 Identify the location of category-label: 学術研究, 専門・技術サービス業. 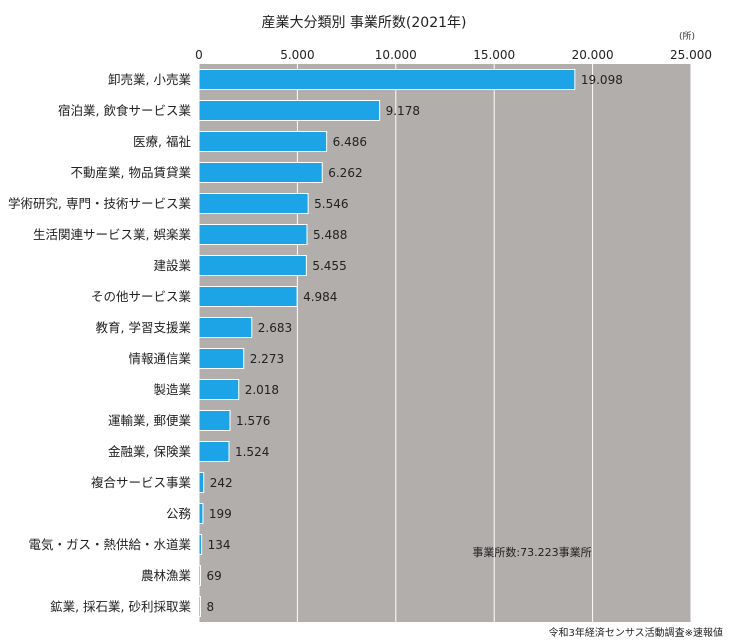
(99, 203).